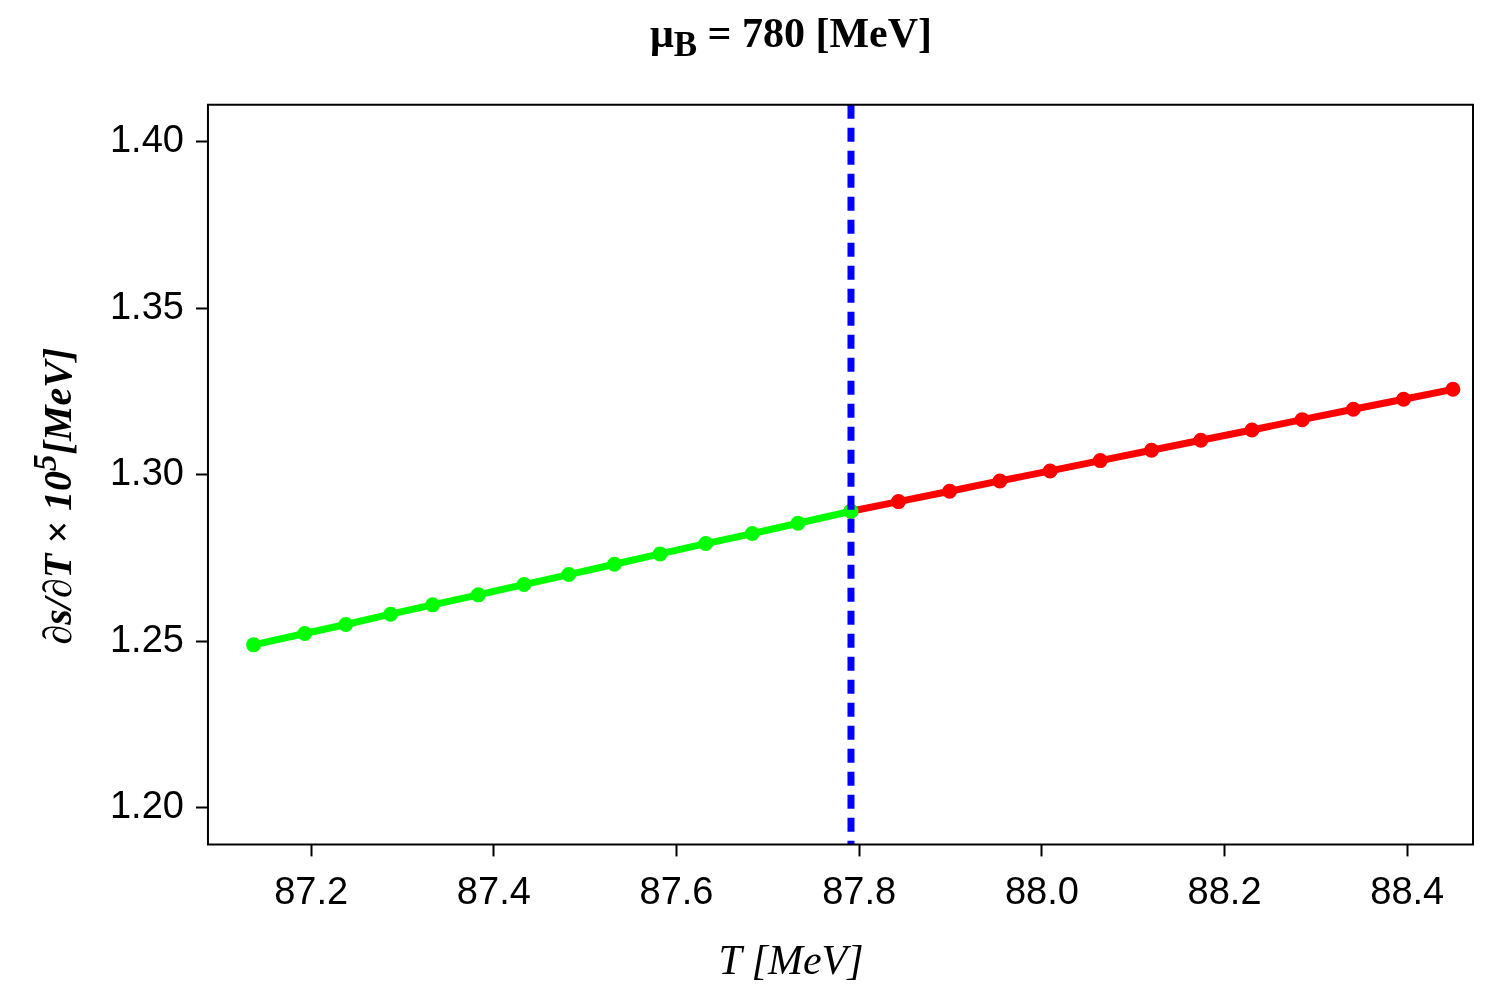 This screenshot has height=984, width=1492. I want to click on x-axis-title: T [MeV], so click(791, 960).